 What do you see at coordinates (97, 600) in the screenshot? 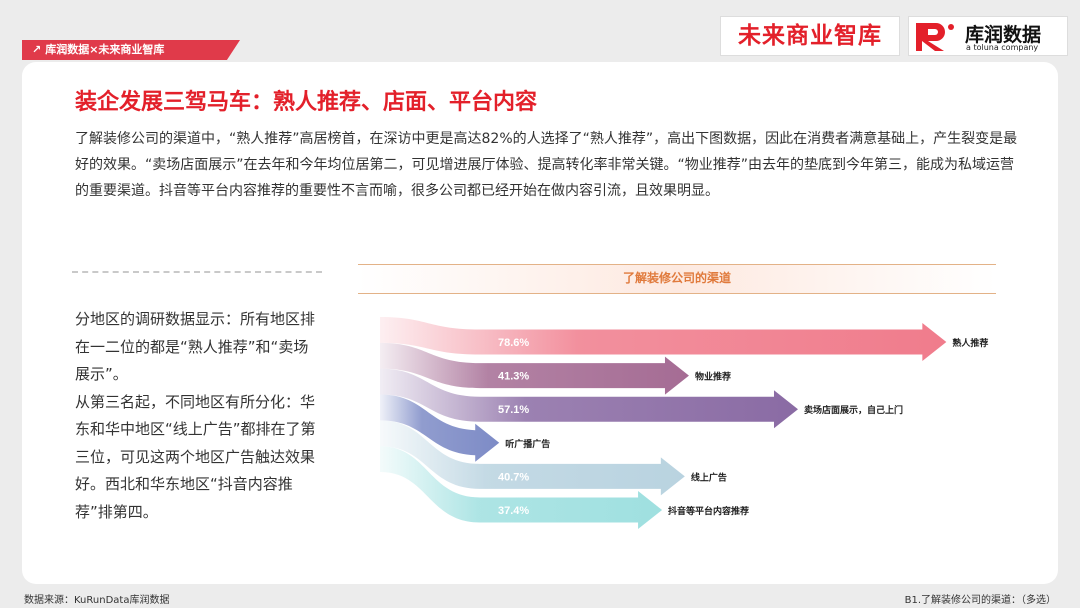
I see `data-source: 数据来源：KuRunData库润数据` at bounding box center [97, 600].